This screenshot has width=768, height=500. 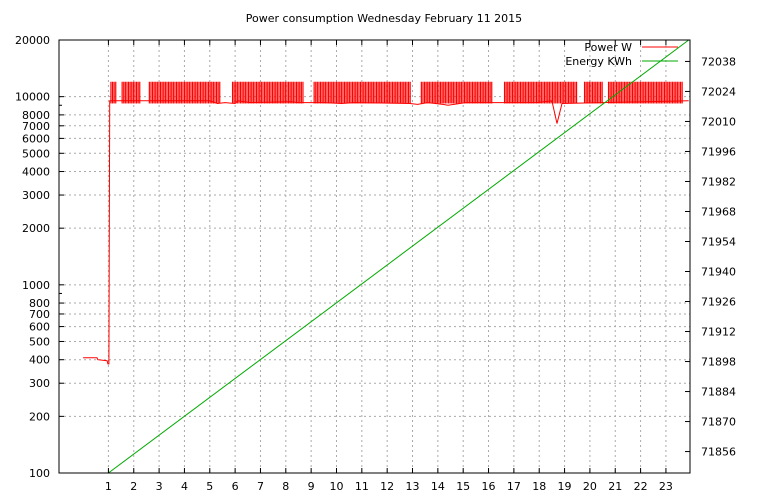 What do you see at coordinates (514, 486) in the screenshot?
I see `x-tick-label: 17` at bounding box center [514, 486].